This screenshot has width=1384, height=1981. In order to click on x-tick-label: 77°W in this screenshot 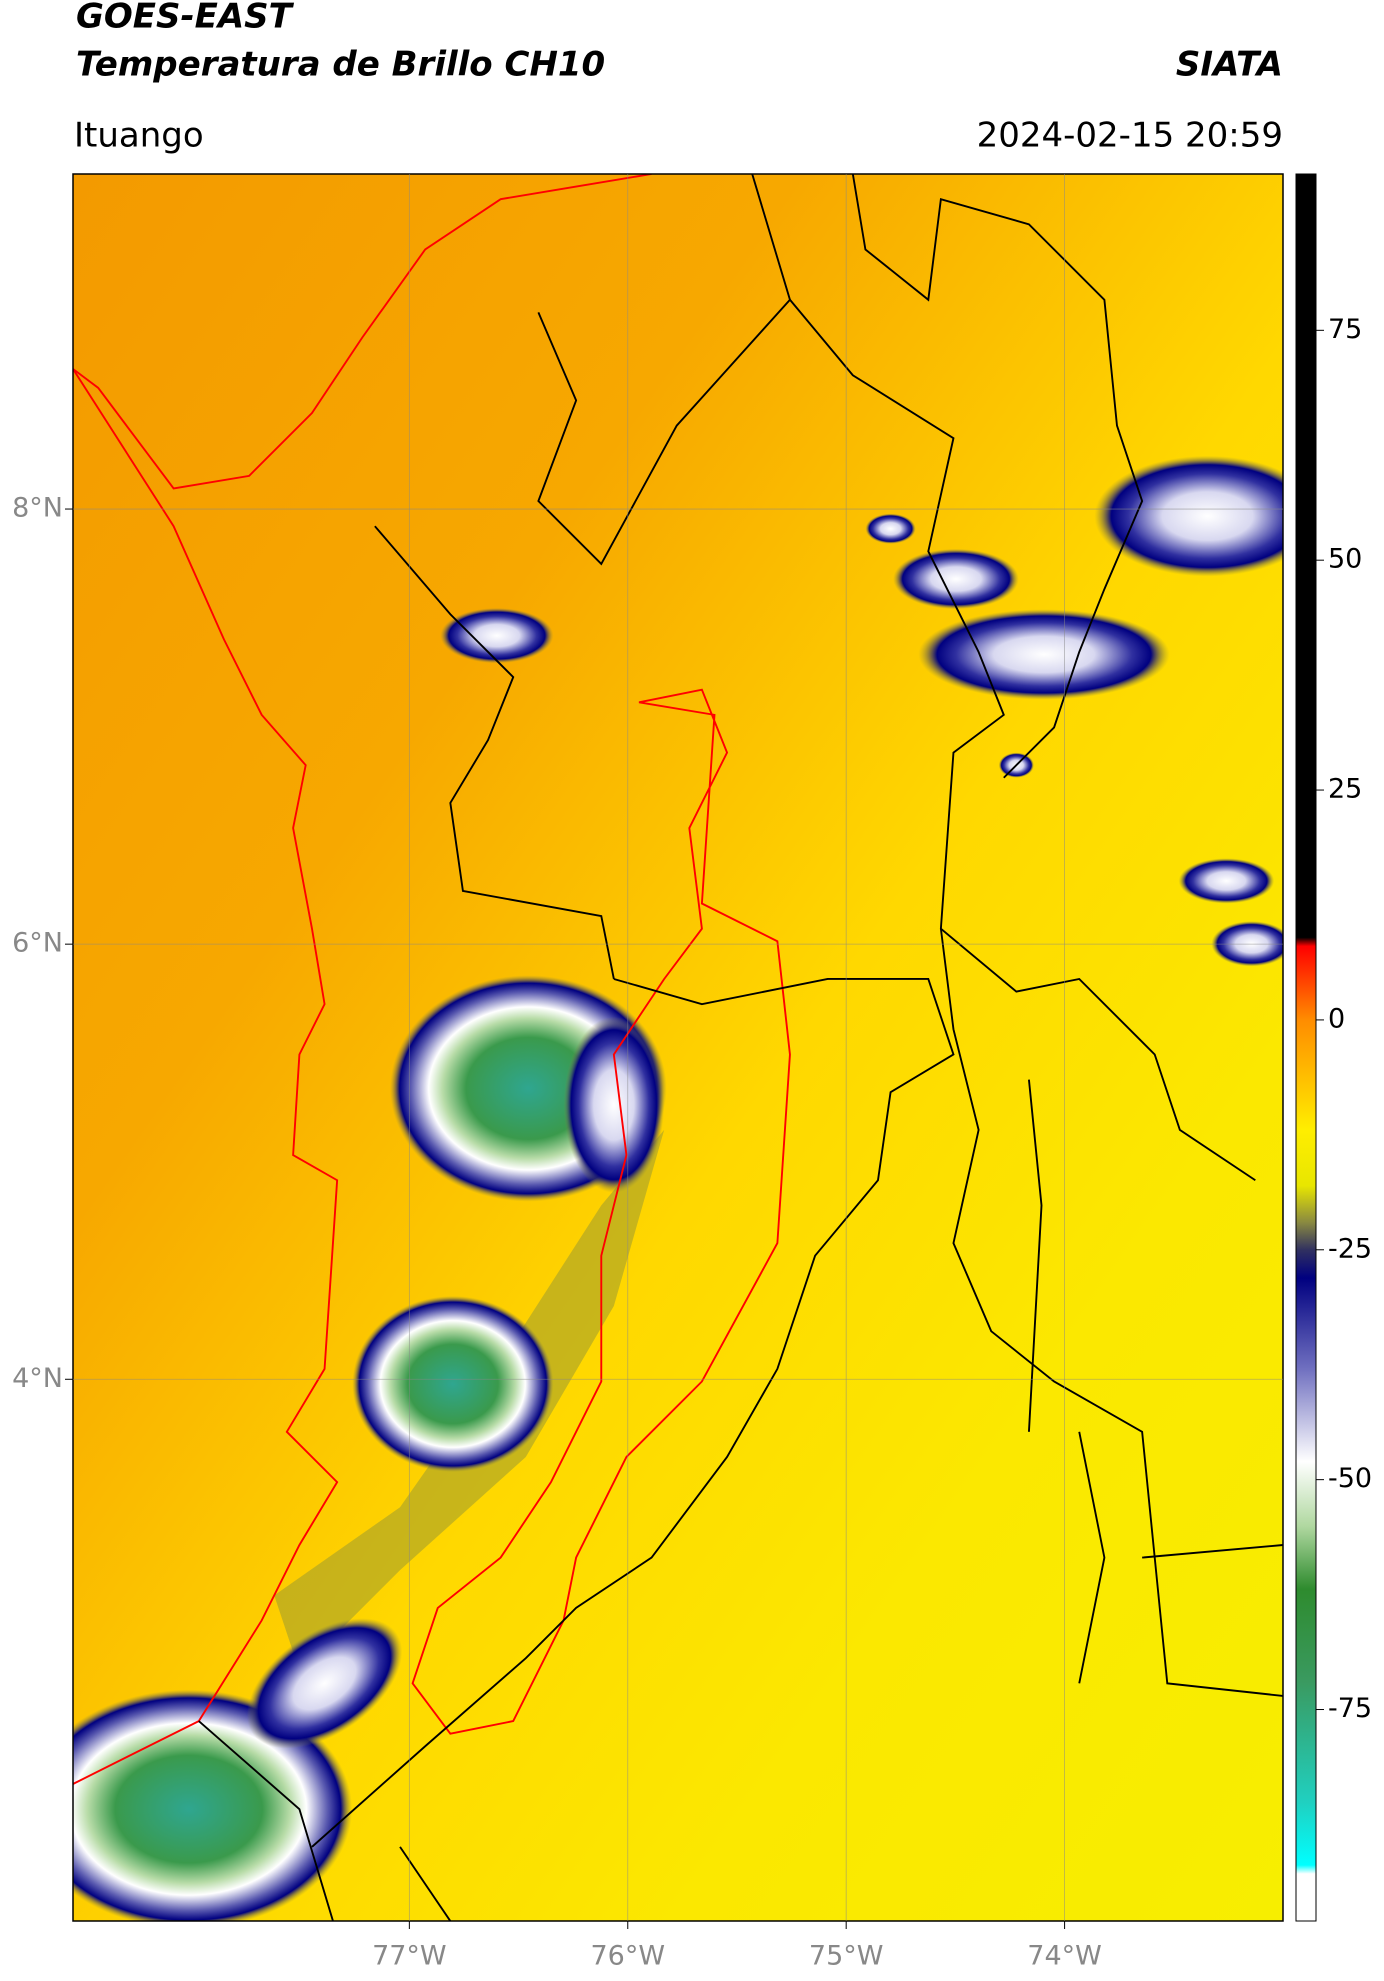, I will do `click(409, 1956)`.